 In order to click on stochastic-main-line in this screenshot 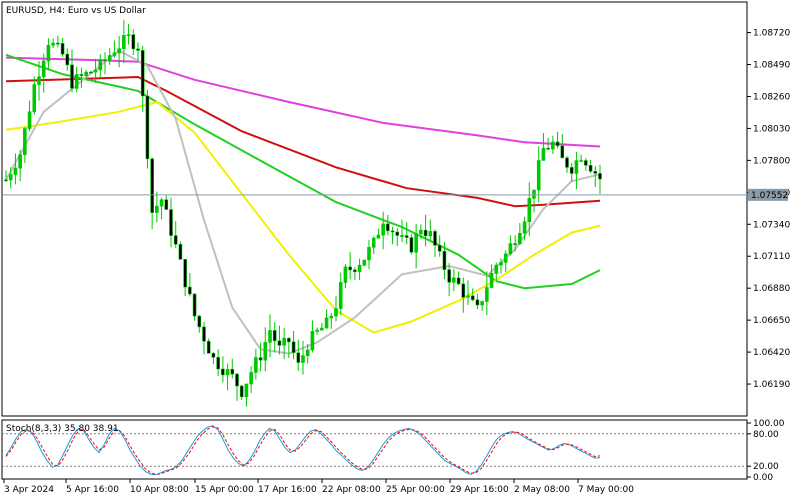, I will do `click(303, 450)`.